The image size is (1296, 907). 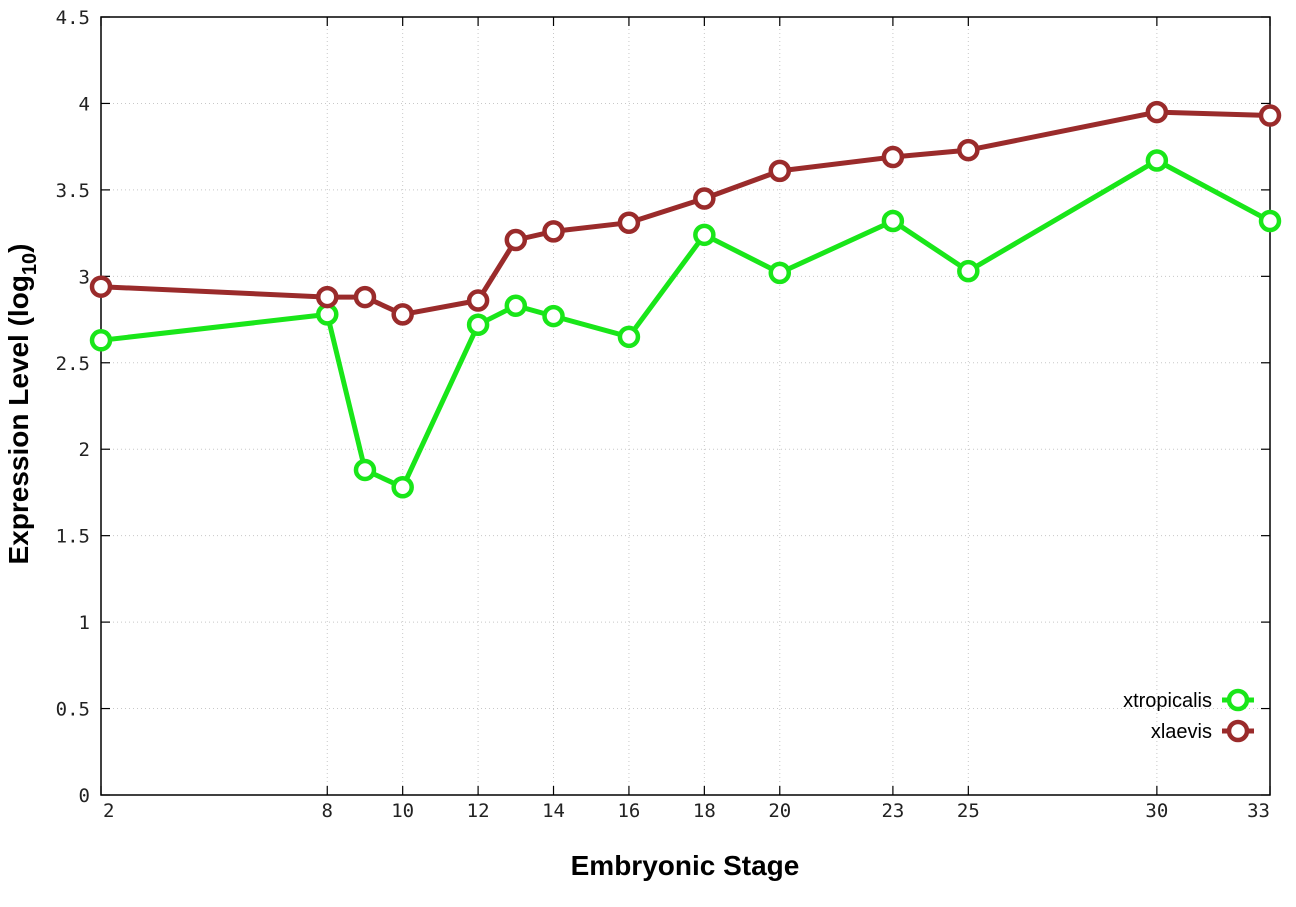 I want to click on x-tick-label: 16, so click(x=628, y=811).